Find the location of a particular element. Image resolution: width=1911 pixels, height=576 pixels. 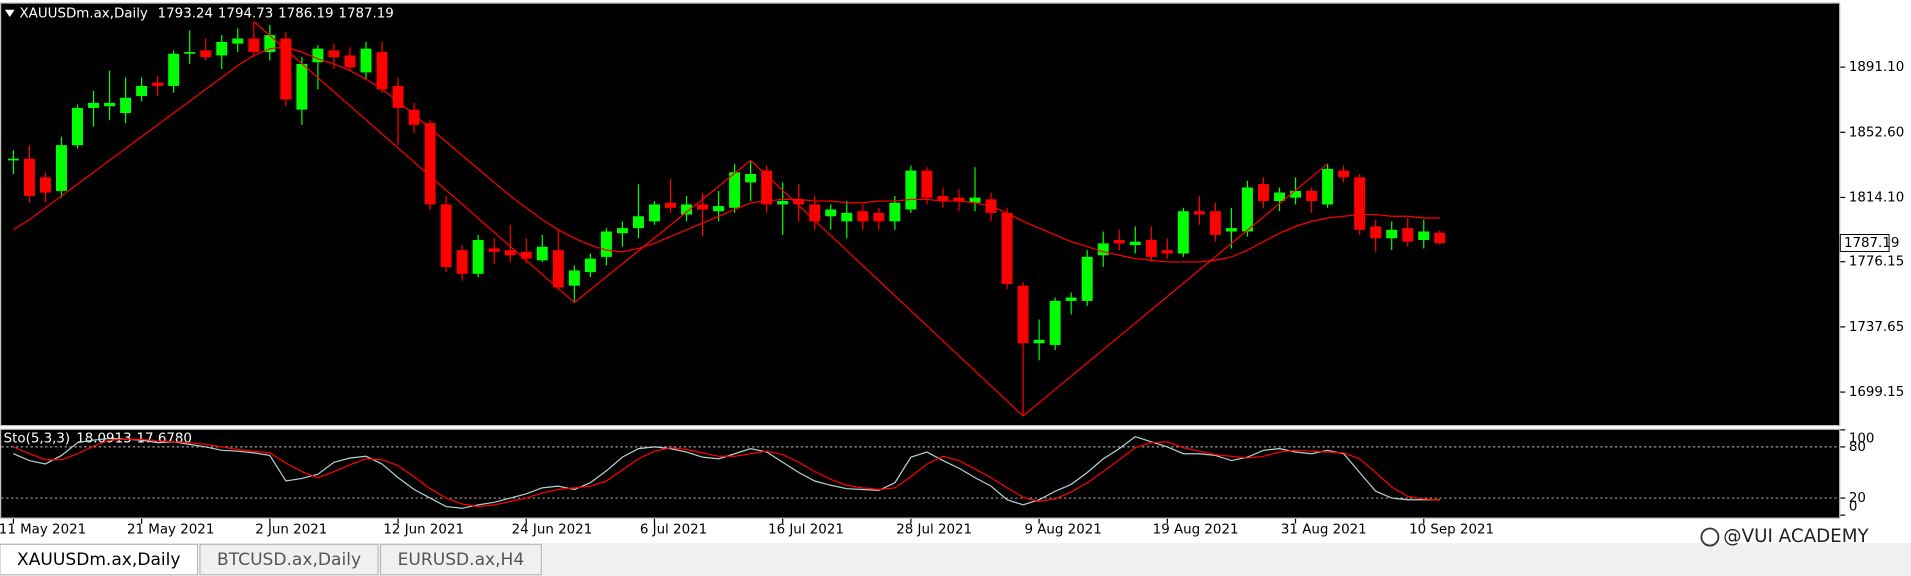

ohlc-readout: 1793.24 is located at coordinates (185, 13).